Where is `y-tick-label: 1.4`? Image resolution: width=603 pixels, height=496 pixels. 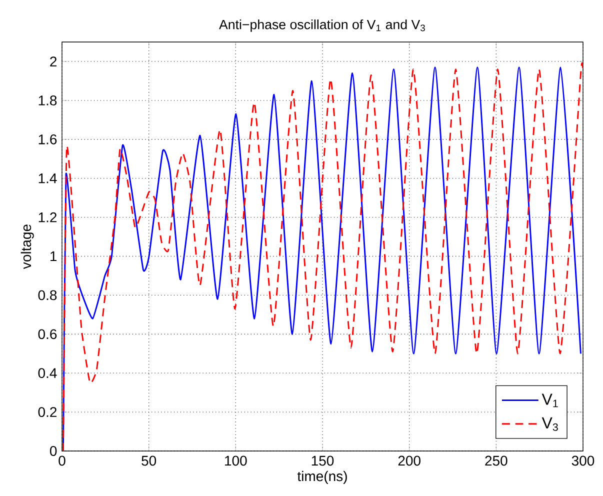
y-tick-label: 1.4 is located at coordinates (47, 179).